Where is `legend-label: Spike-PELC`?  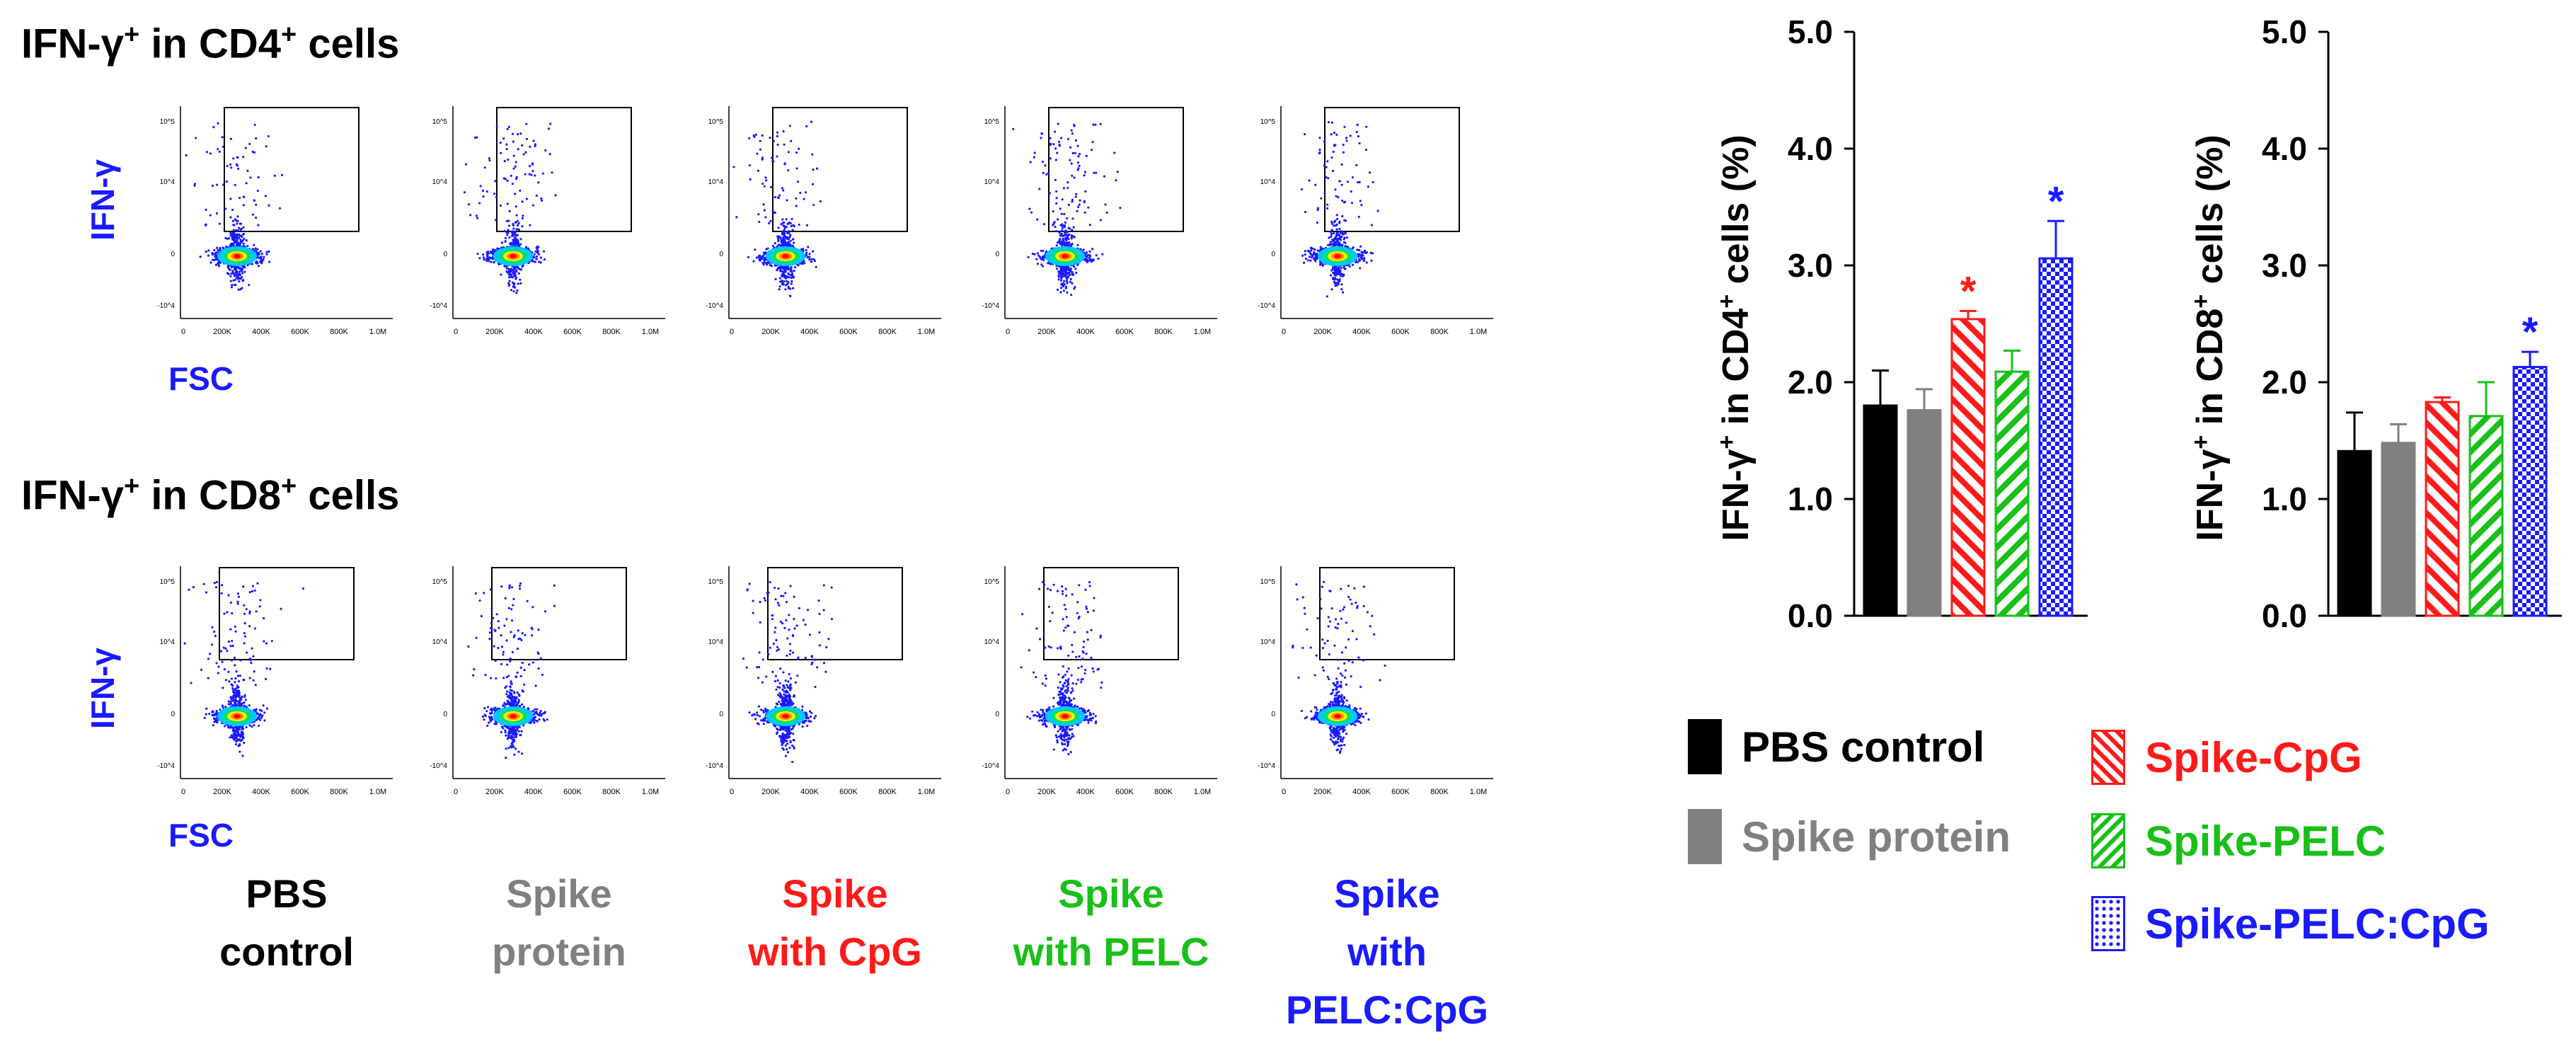
legend-label: Spike-PELC is located at coordinates (2265, 841).